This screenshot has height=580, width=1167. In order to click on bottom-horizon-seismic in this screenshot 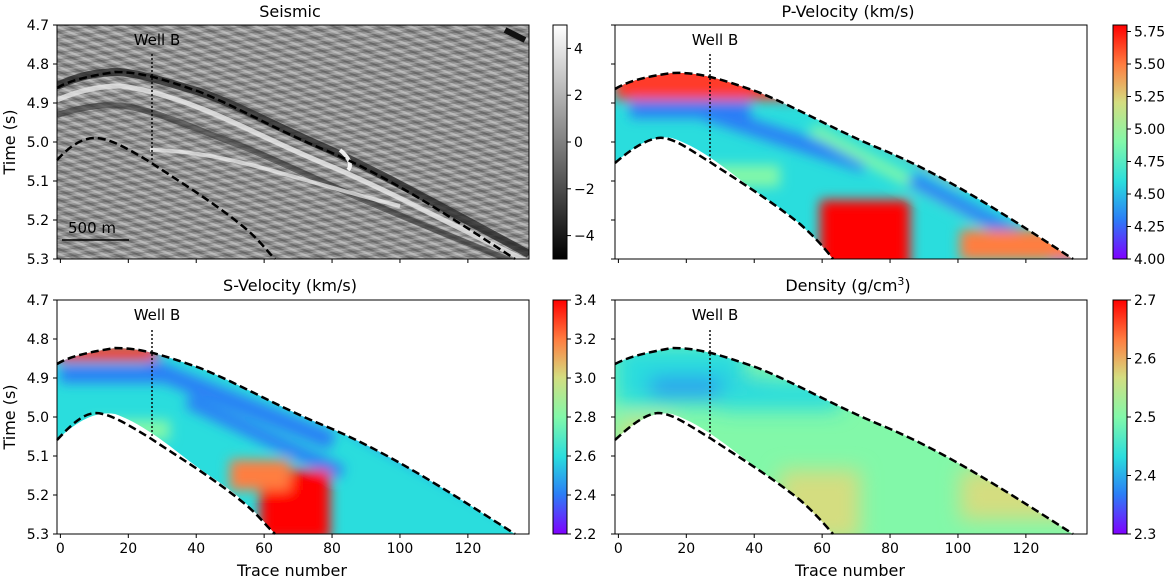, I will do `click(166, 198)`.